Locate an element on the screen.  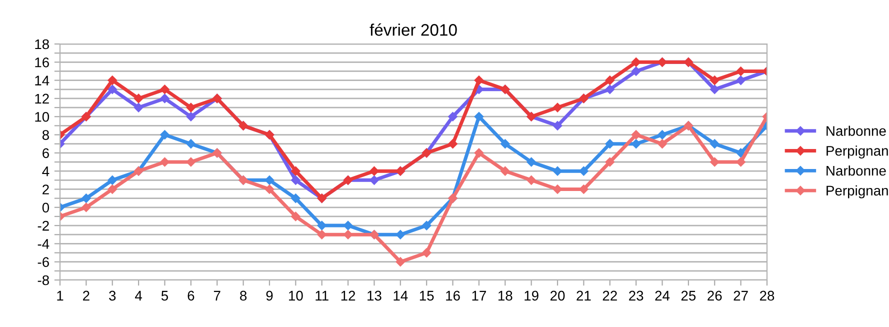
y-tick-label: -2 is located at coordinates (43, 225).